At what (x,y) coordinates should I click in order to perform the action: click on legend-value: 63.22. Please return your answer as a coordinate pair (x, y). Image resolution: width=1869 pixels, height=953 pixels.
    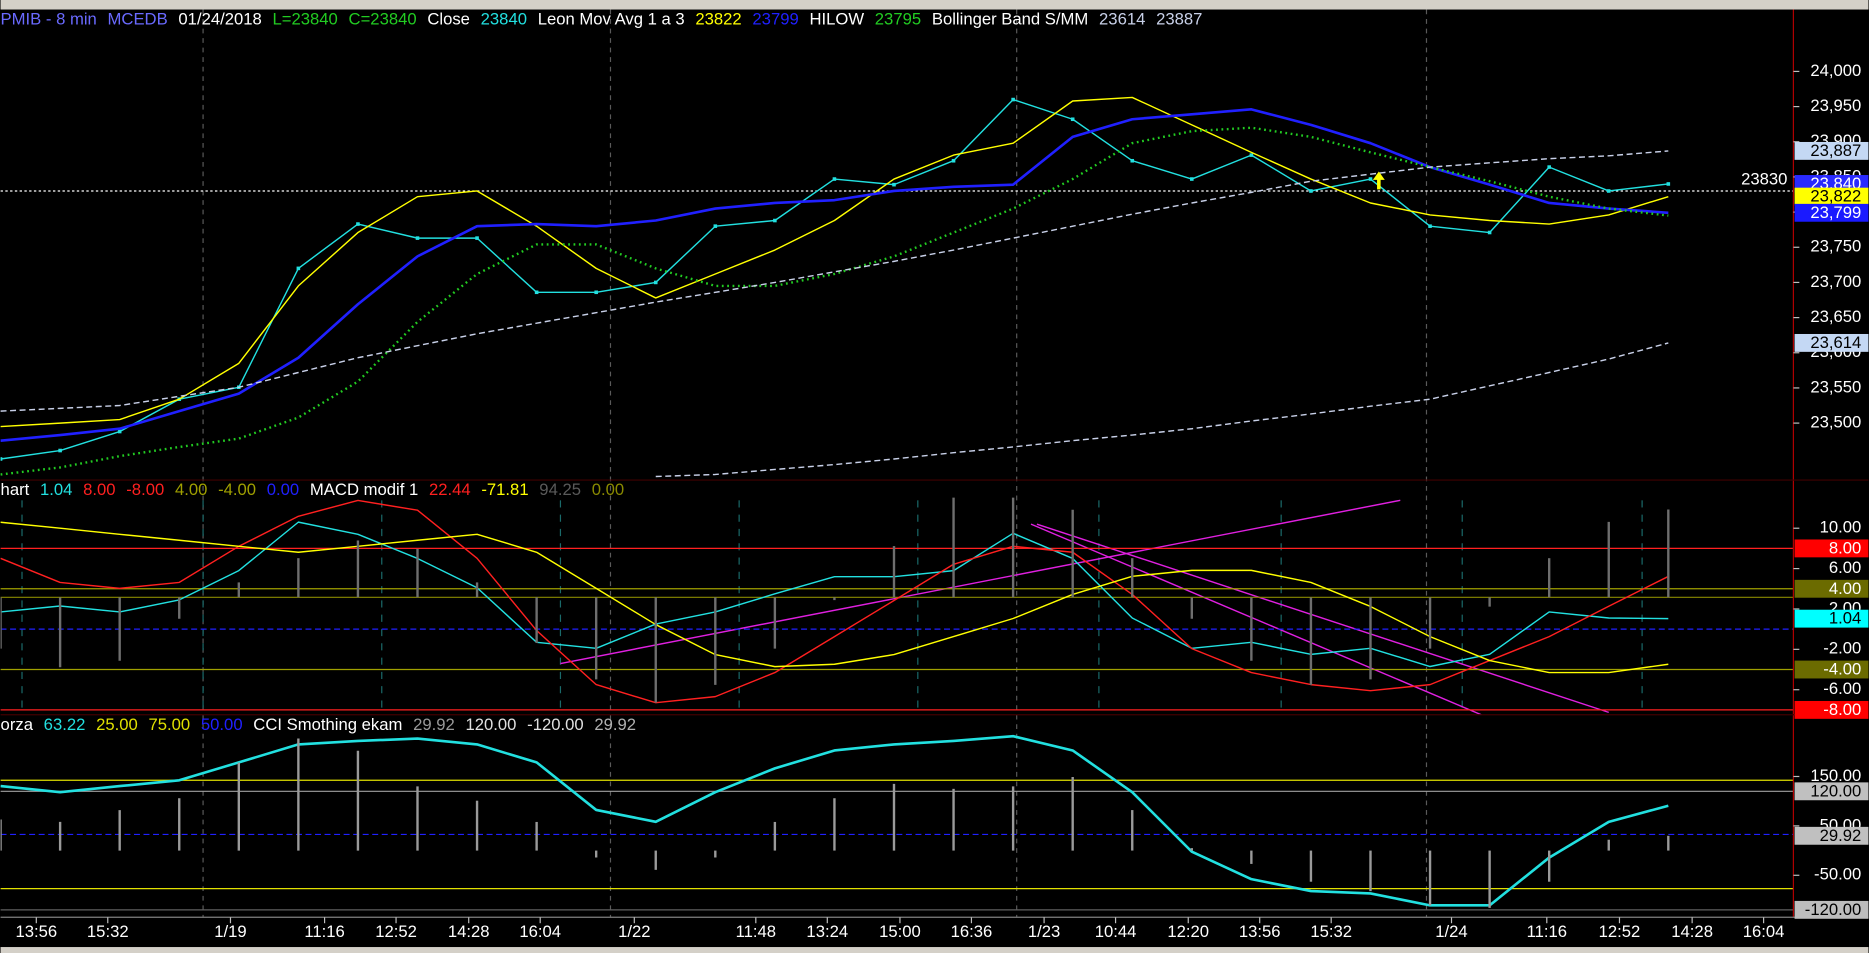
    Looking at the image, I should click on (65, 724).